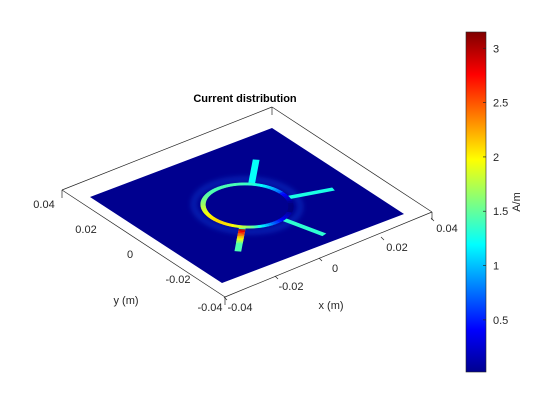 The height and width of the screenshot is (420, 560). I want to click on colorbar-gradient, so click(476, 202).